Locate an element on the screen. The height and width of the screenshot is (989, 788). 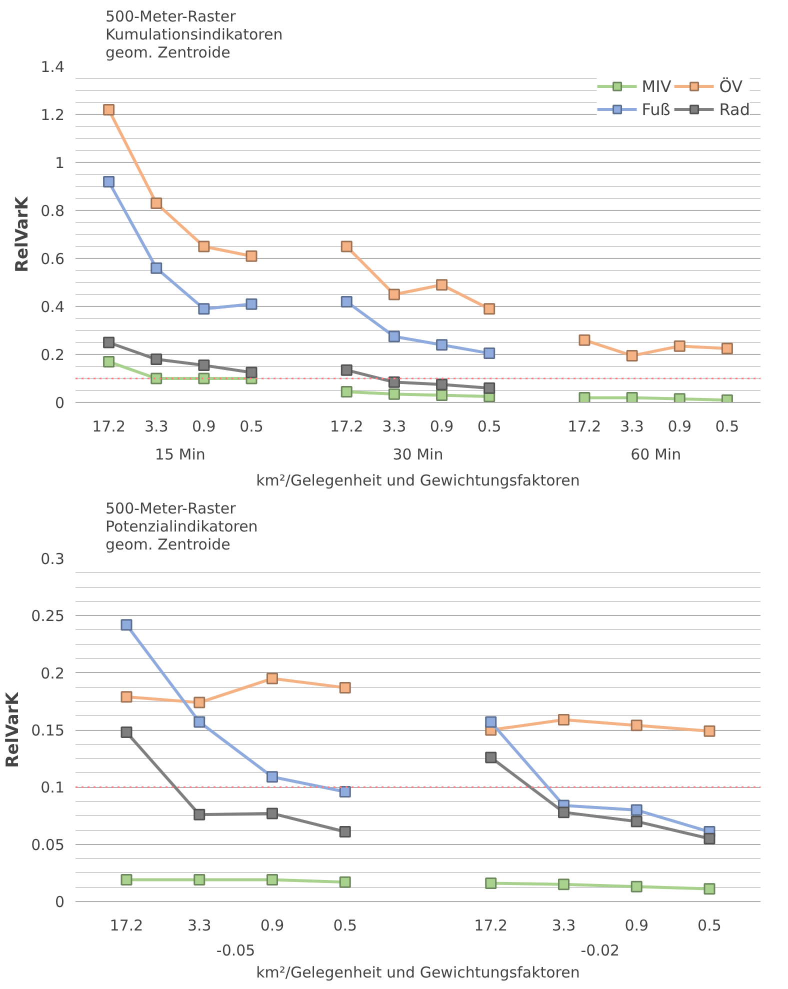
y-tick-label: 0.1 is located at coordinates (52, 787).